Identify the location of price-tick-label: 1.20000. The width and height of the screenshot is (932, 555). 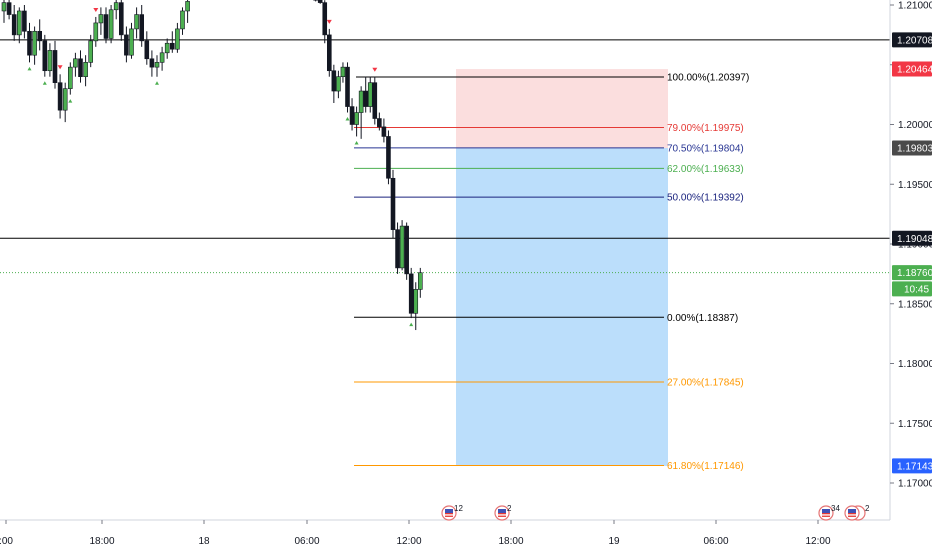
(915, 125).